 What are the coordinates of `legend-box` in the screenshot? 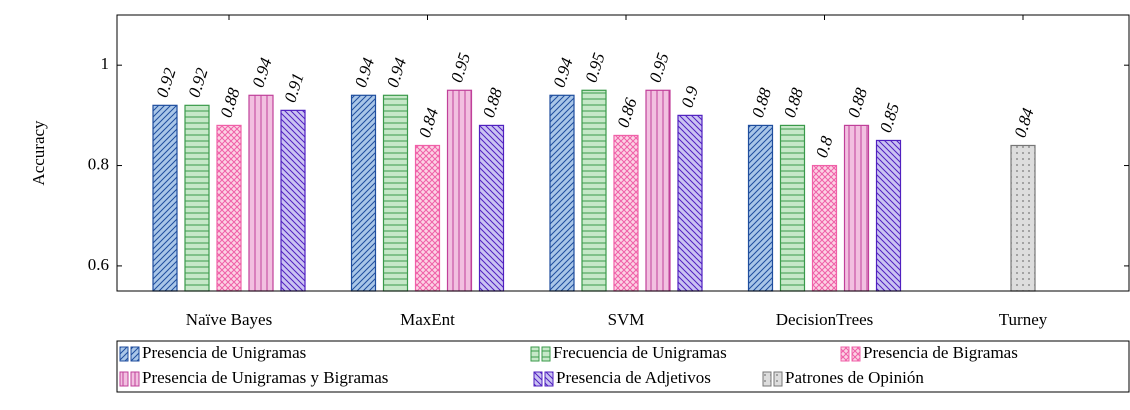 It's located at (623, 366).